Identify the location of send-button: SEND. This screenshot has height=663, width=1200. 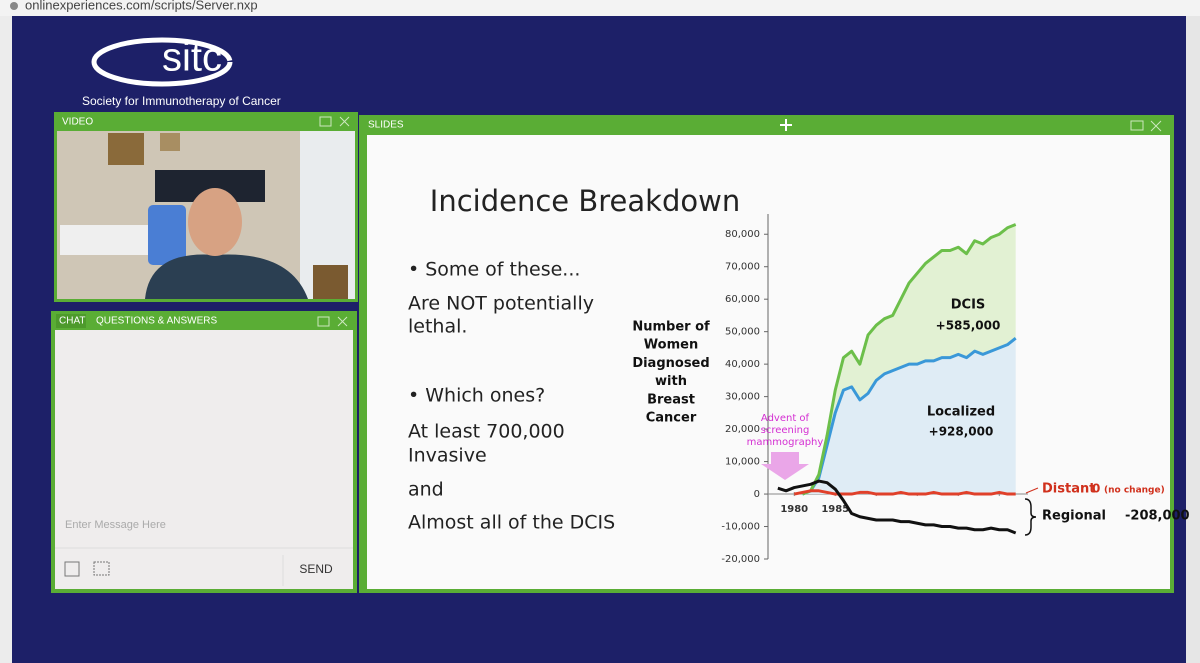
(316, 569).